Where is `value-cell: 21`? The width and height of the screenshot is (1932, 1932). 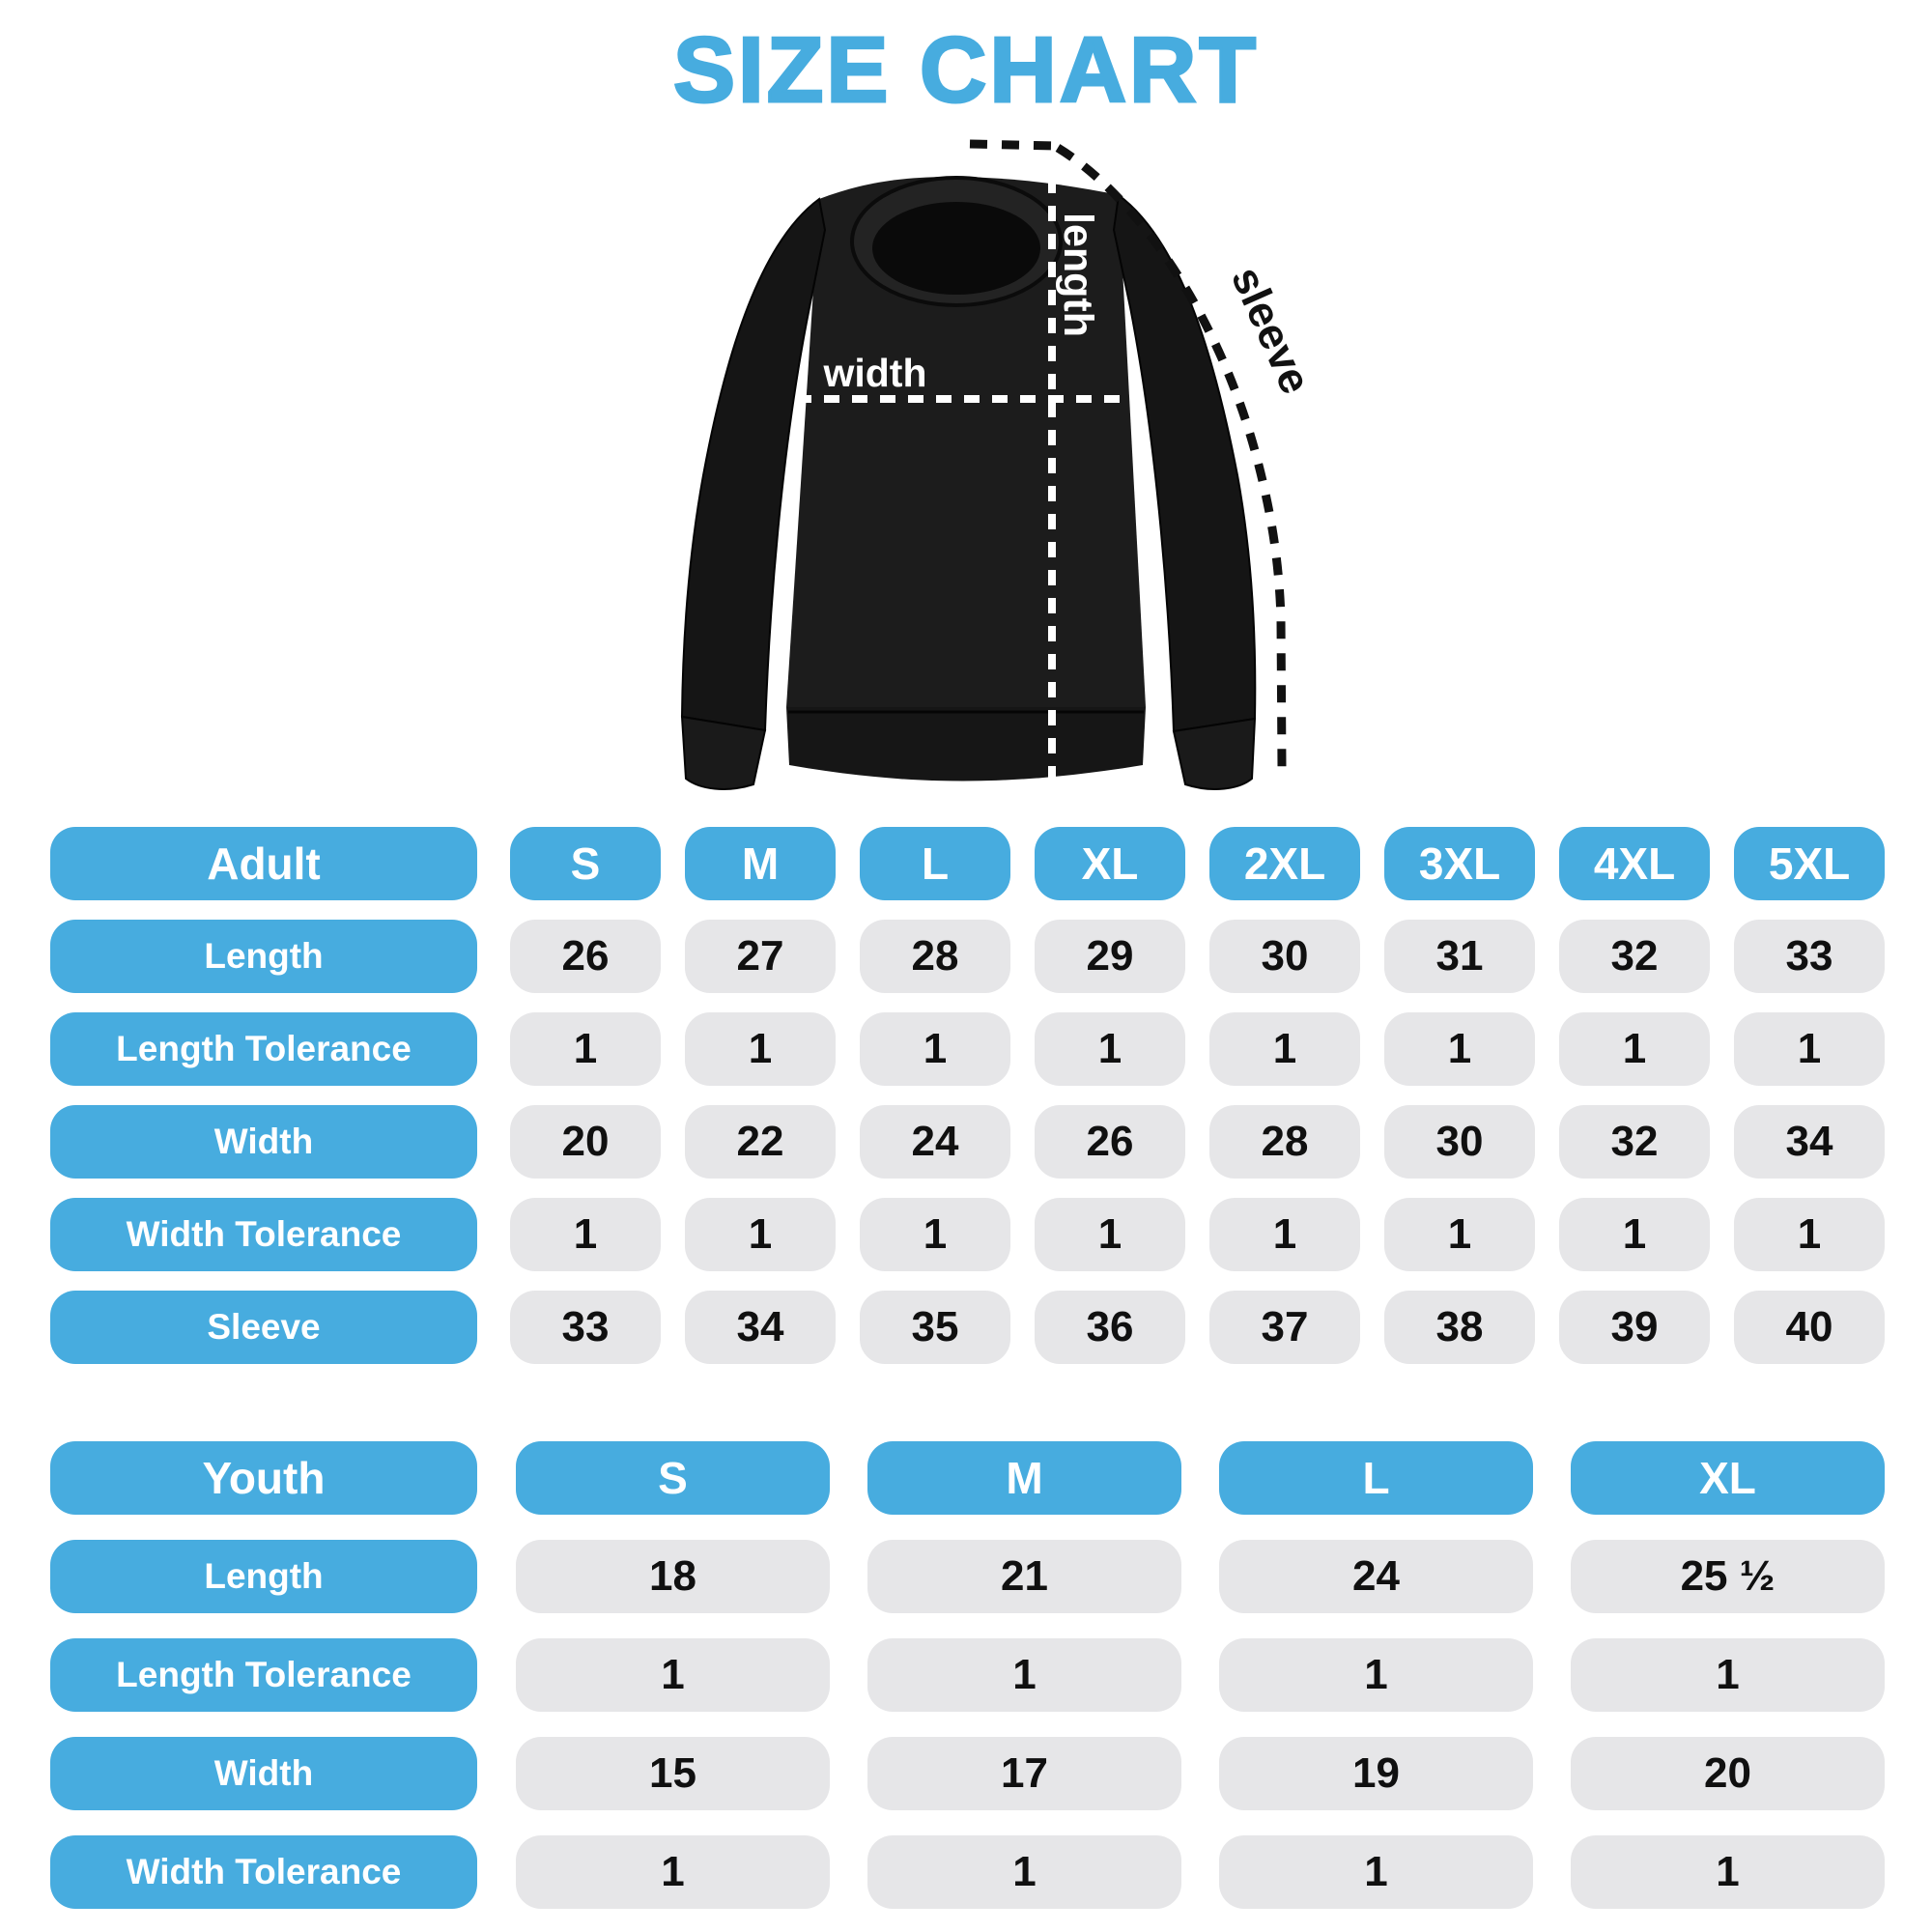
value-cell: 21 is located at coordinates (1024, 1576).